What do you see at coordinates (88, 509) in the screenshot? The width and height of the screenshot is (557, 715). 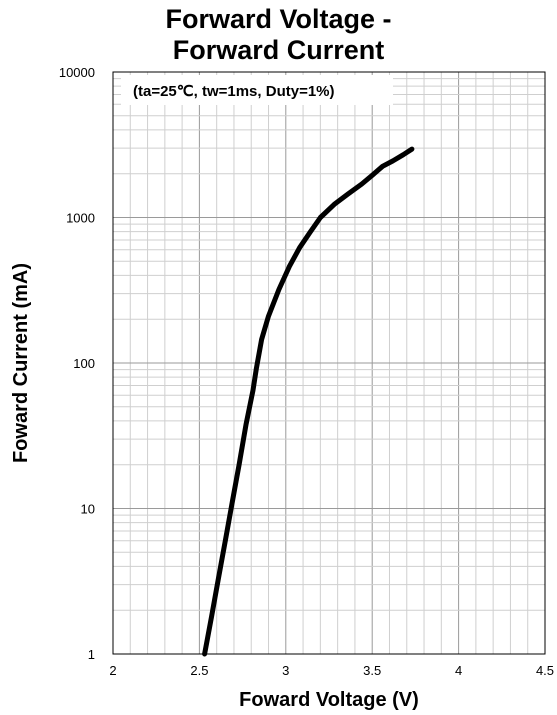 I see `y-tick-label: 10` at bounding box center [88, 509].